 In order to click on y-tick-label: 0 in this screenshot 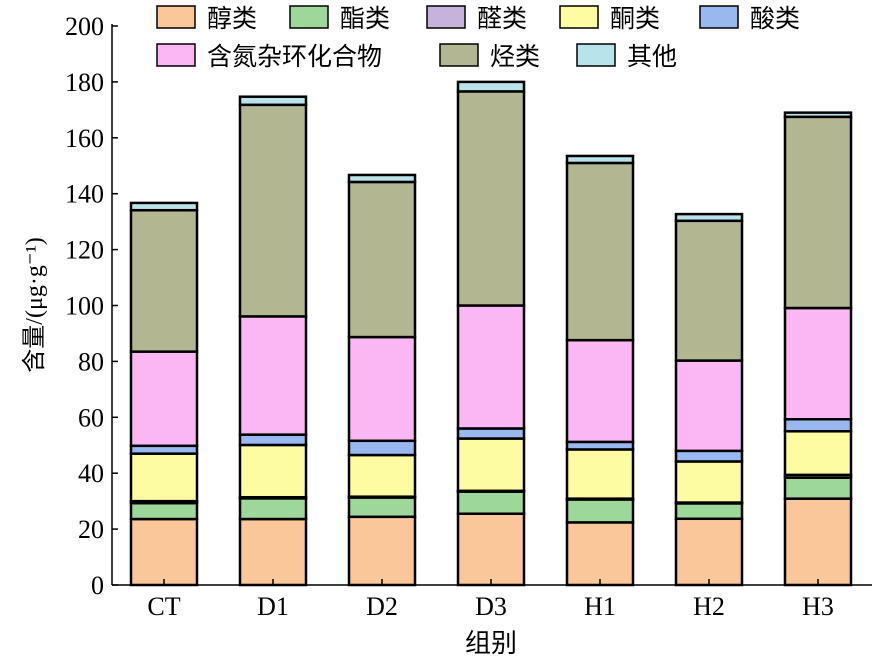, I will do `click(97, 585)`.